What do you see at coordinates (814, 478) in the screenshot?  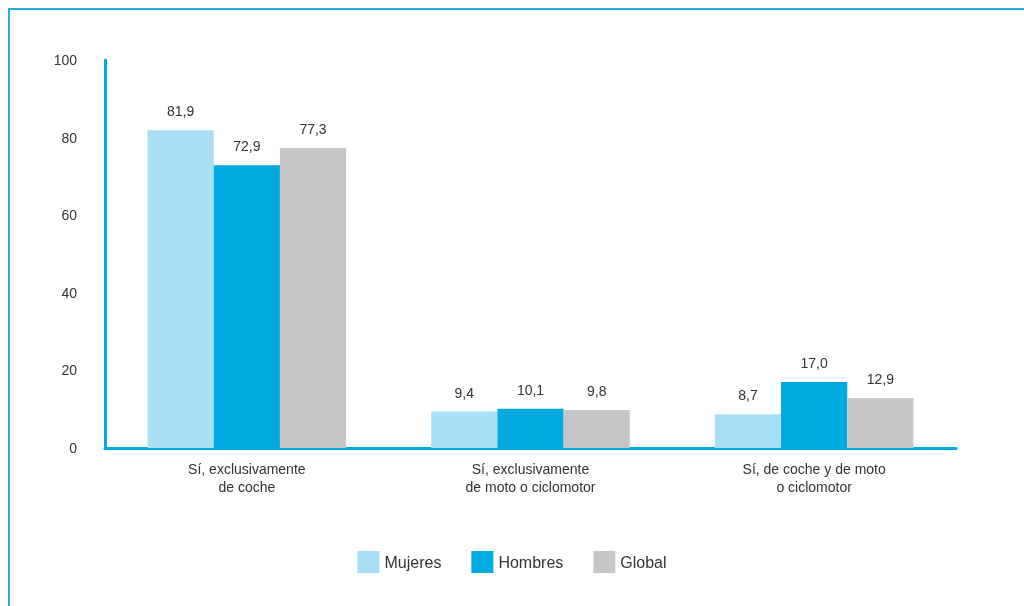 I see `x-tick-label: Sí, de coche y de moto o ciclomotor` at bounding box center [814, 478].